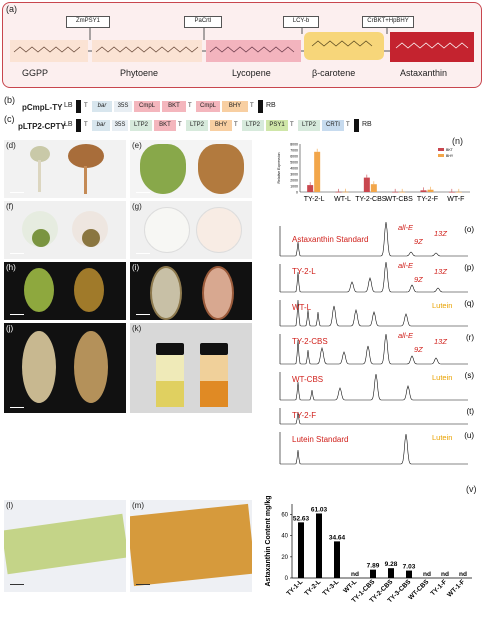 The image size is (484, 619). What do you see at coordinates (302, 307) in the screenshot?
I see `chrom-sample-name: WT-L` at bounding box center [302, 307].